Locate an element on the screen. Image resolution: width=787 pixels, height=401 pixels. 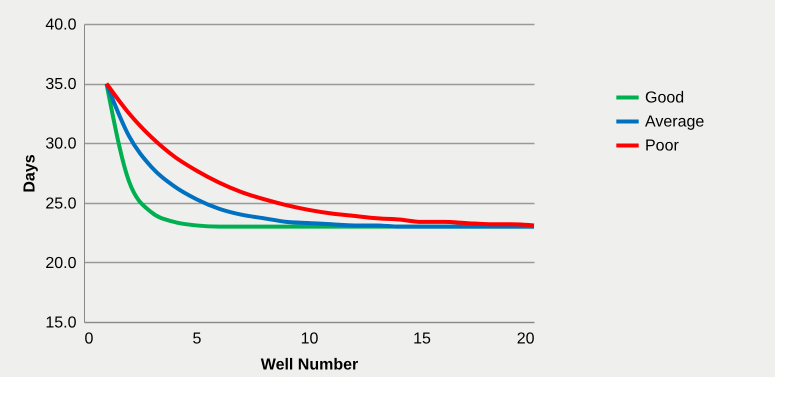
x-tick-label: 15 is located at coordinates (422, 339).